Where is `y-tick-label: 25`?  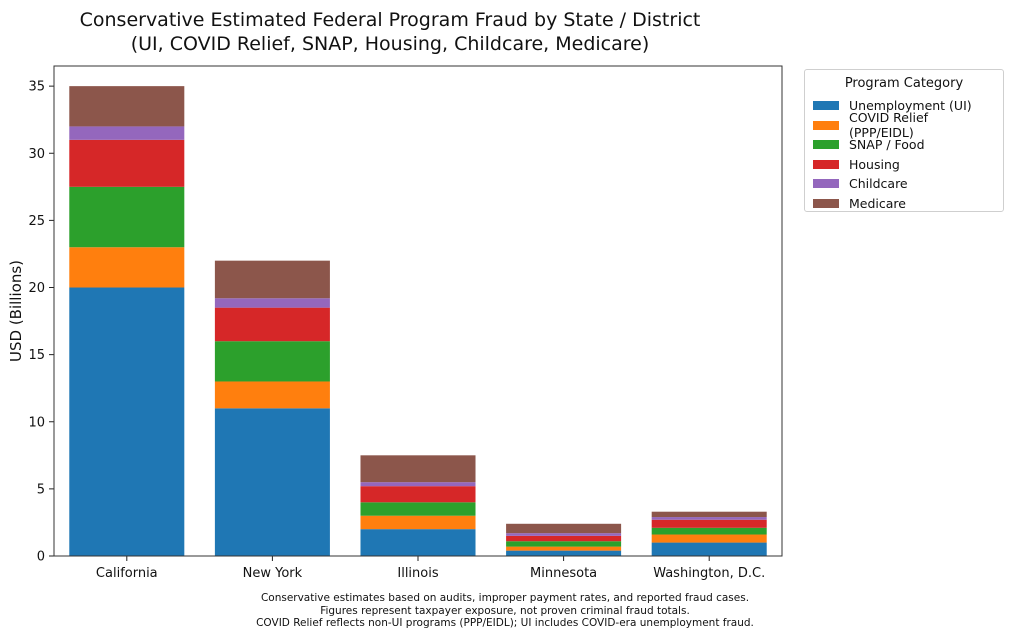
y-tick-label: 25 is located at coordinates (36, 221).